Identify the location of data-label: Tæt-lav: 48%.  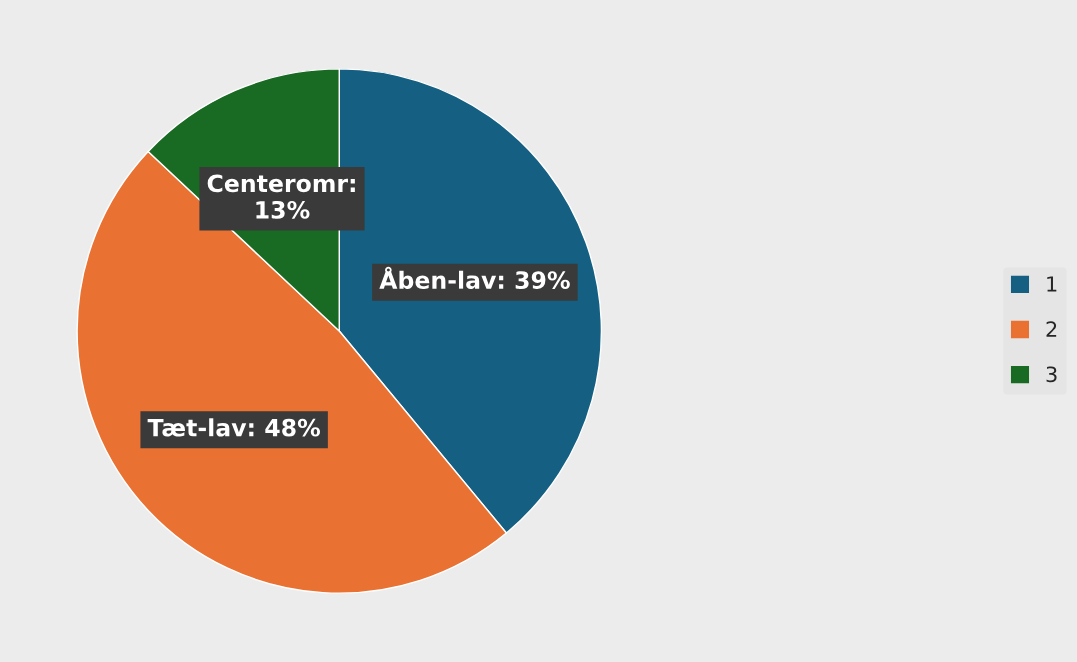
(234, 427).